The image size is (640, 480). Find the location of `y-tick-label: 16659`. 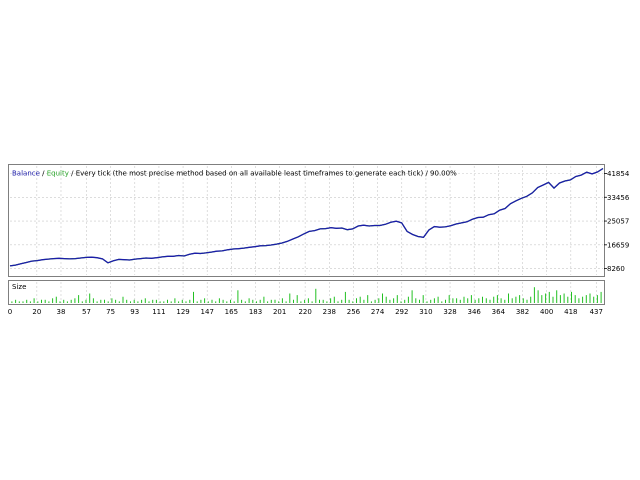

y-tick-label: 16659 is located at coordinates (618, 245).